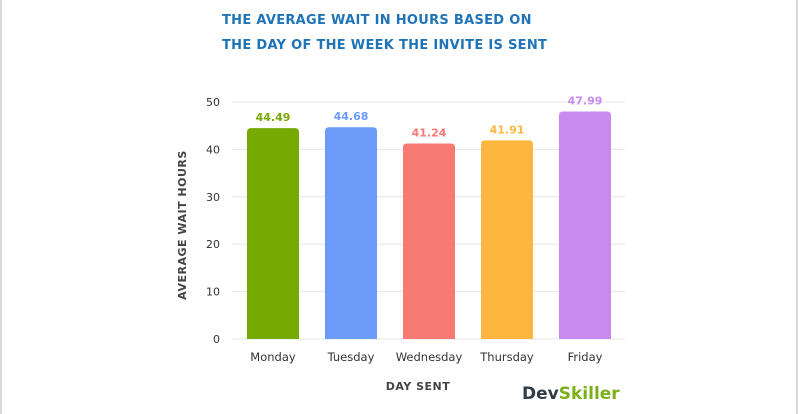 The height and width of the screenshot is (414, 798). I want to click on category-label-monday: Monday, so click(273, 357).